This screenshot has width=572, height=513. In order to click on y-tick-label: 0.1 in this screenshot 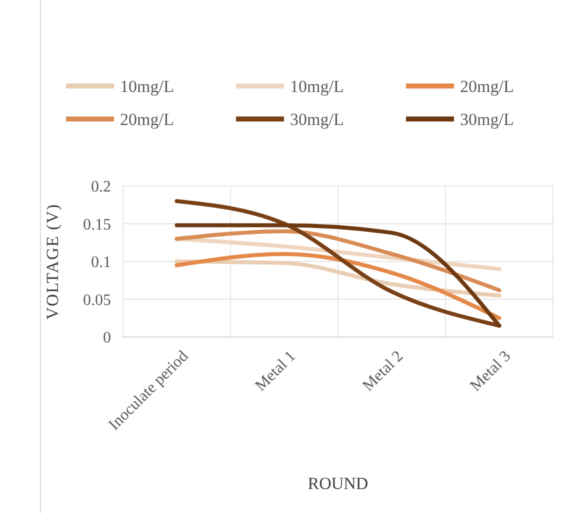, I will do `click(101, 263)`.